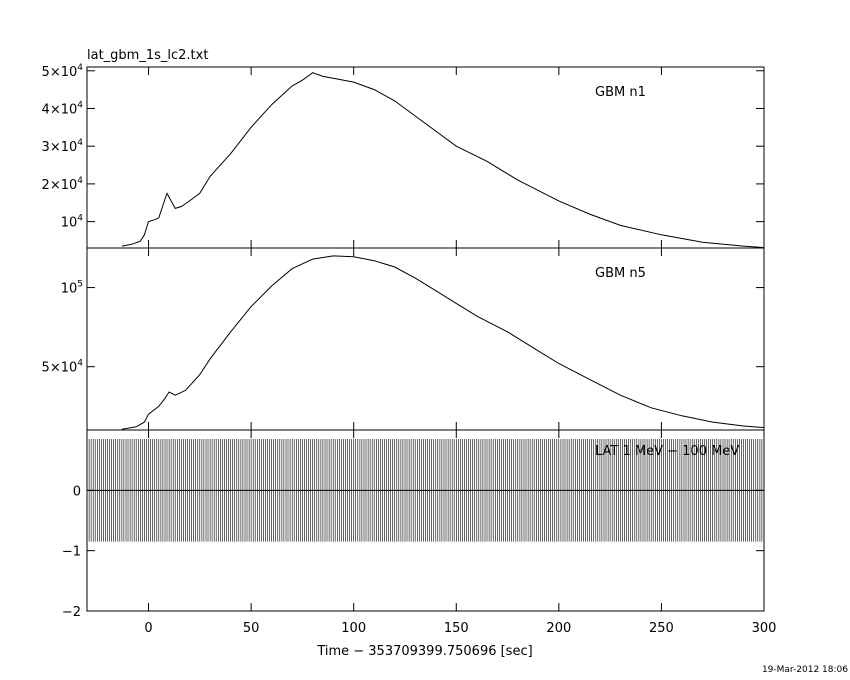 Image resolution: width=850 pixels, height=680 pixels. What do you see at coordinates (77, 491) in the screenshot?
I see `y-tick-label: 0` at bounding box center [77, 491].